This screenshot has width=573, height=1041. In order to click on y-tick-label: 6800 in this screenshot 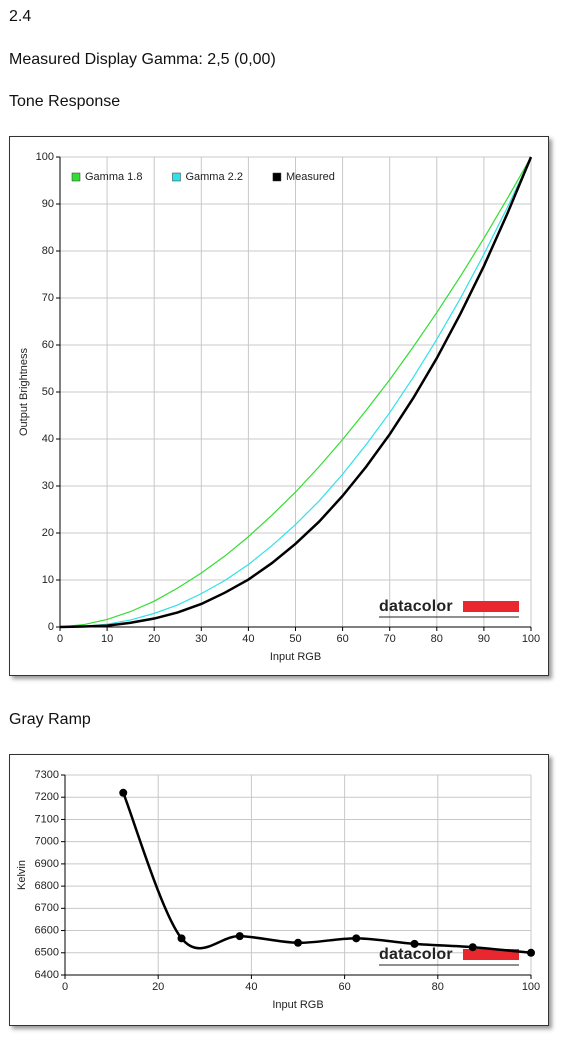, I will do `click(47, 886)`.